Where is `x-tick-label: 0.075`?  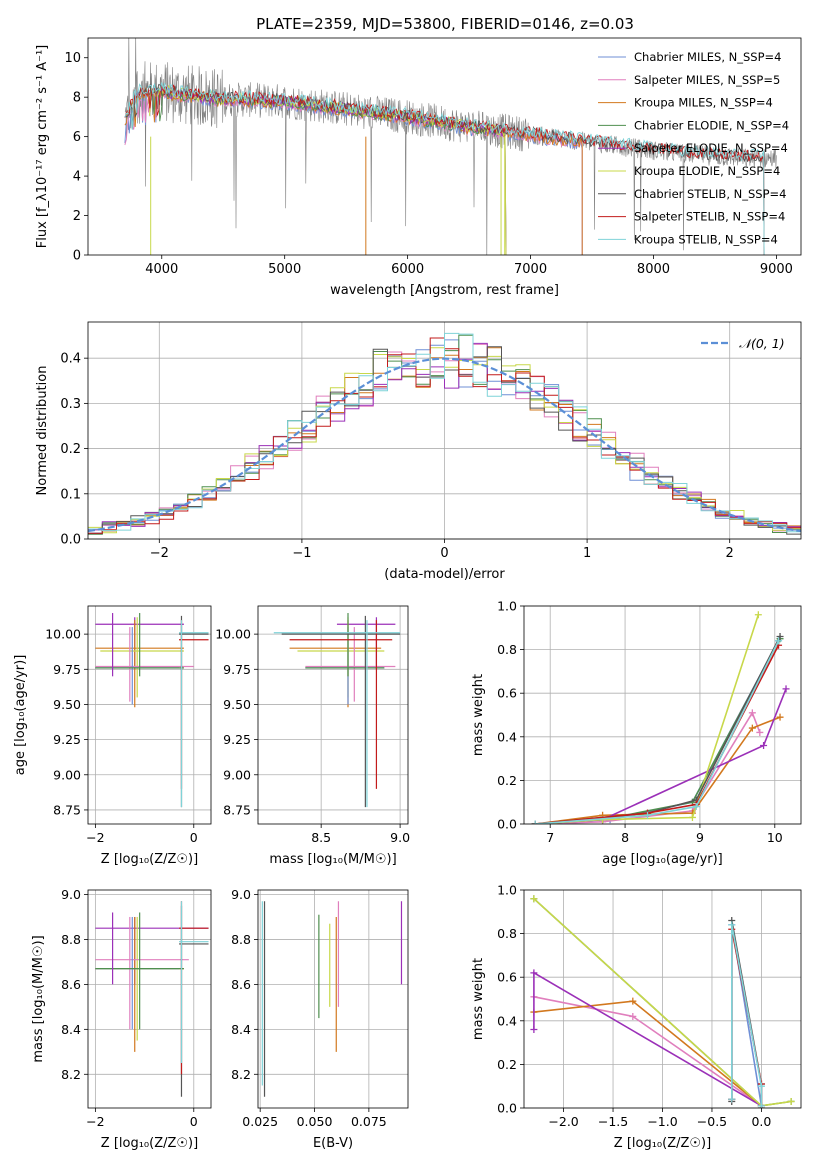
x-tick-label: 0.075 is located at coordinates (369, 1121).